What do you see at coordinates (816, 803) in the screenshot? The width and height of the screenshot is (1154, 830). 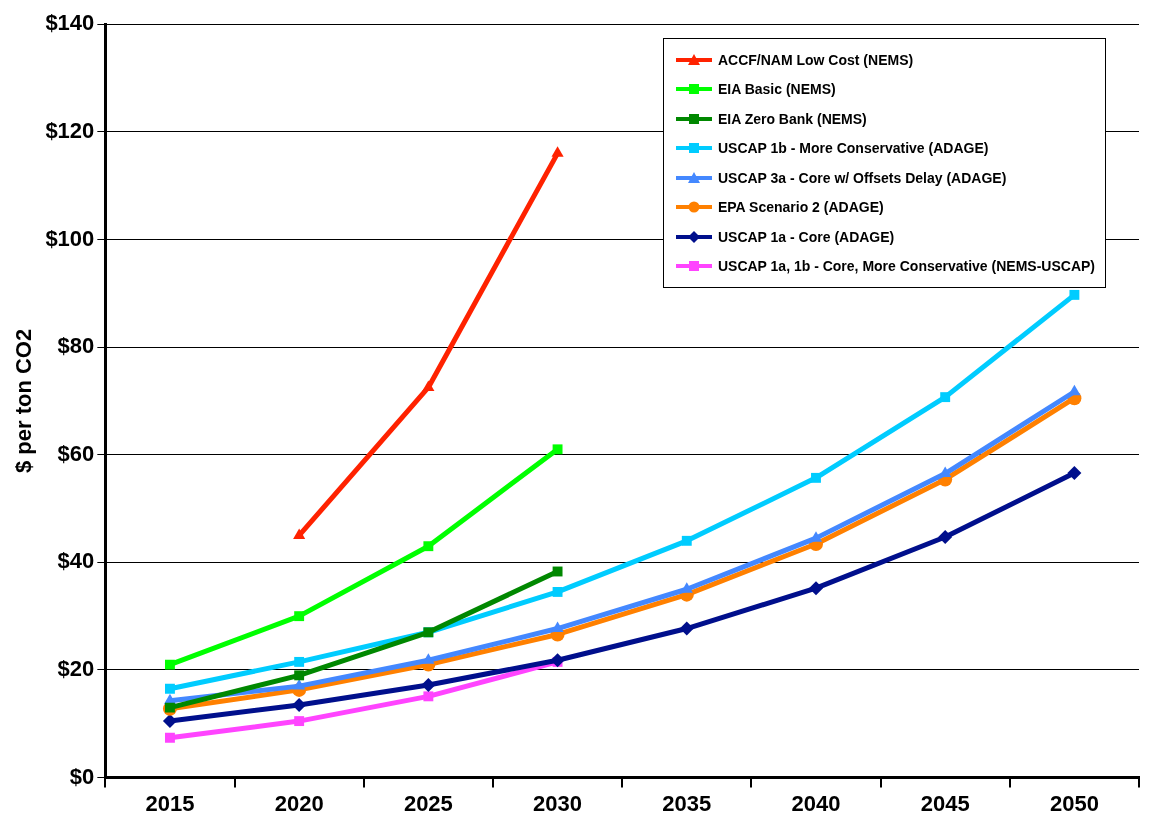 I see `x-tick-label: 2040` at bounding box center [816, 803].